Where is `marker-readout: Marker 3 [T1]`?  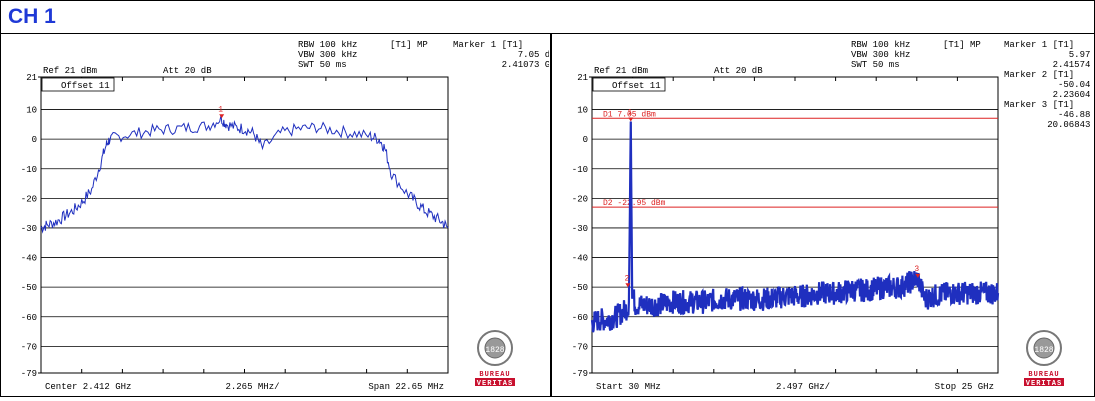 marker-readout: Marker 3 [T1] is located at coordinates (1039, 105).